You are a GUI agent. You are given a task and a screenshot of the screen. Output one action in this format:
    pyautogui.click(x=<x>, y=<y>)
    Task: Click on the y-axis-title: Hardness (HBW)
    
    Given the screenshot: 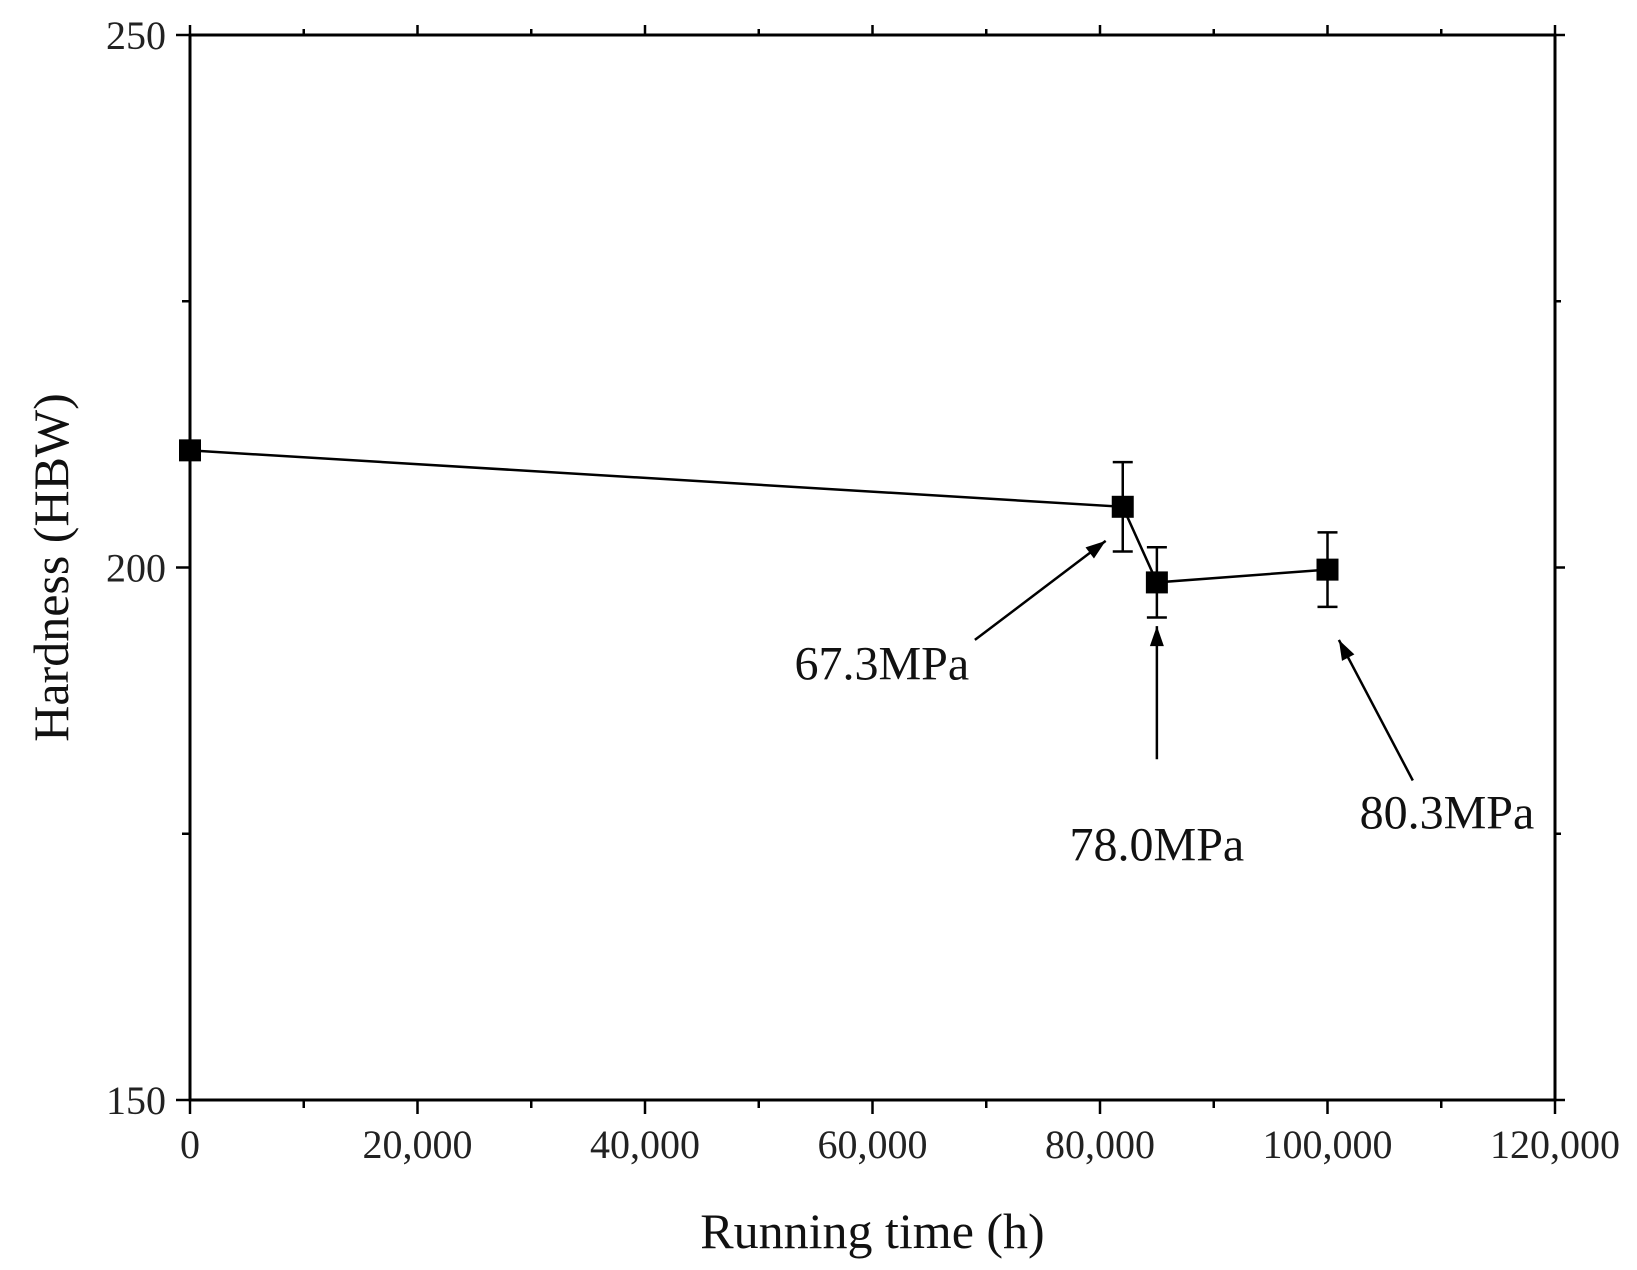 What is the action you would take?
    pyautogui.click(x=51, y=567)
    